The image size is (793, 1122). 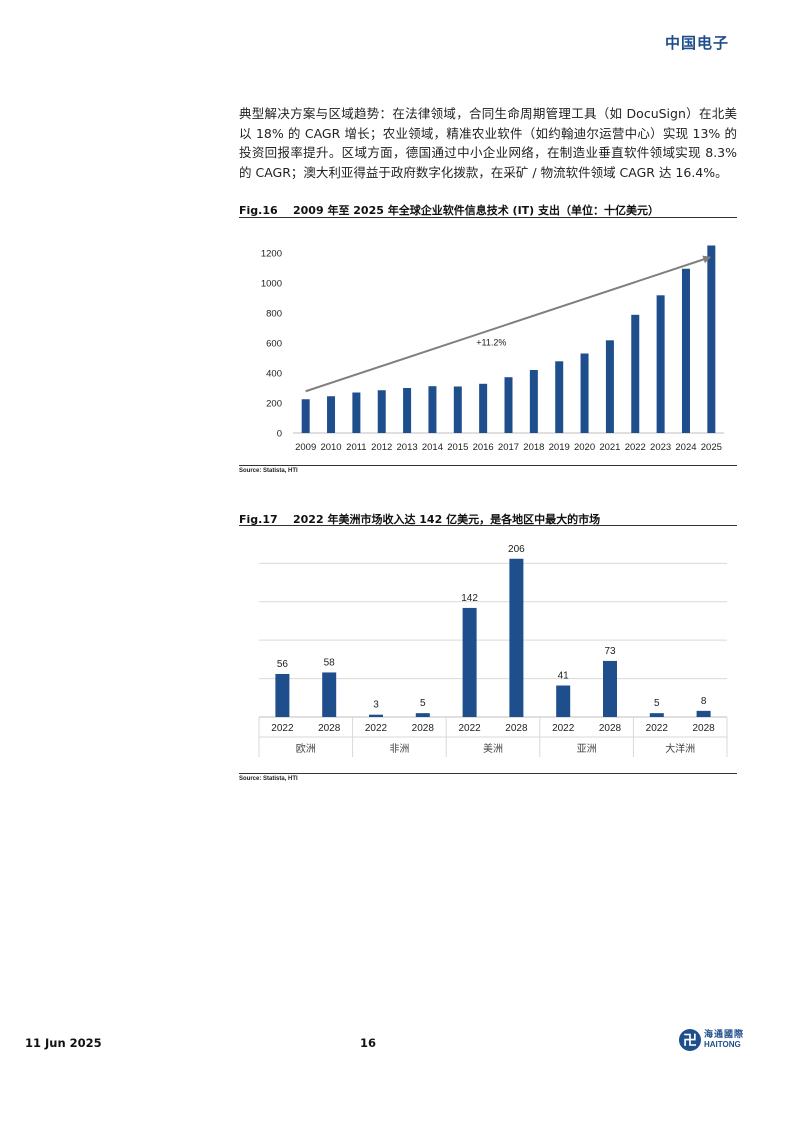 I want to click on y-tick-label: 200, so click(x=274, y=404).